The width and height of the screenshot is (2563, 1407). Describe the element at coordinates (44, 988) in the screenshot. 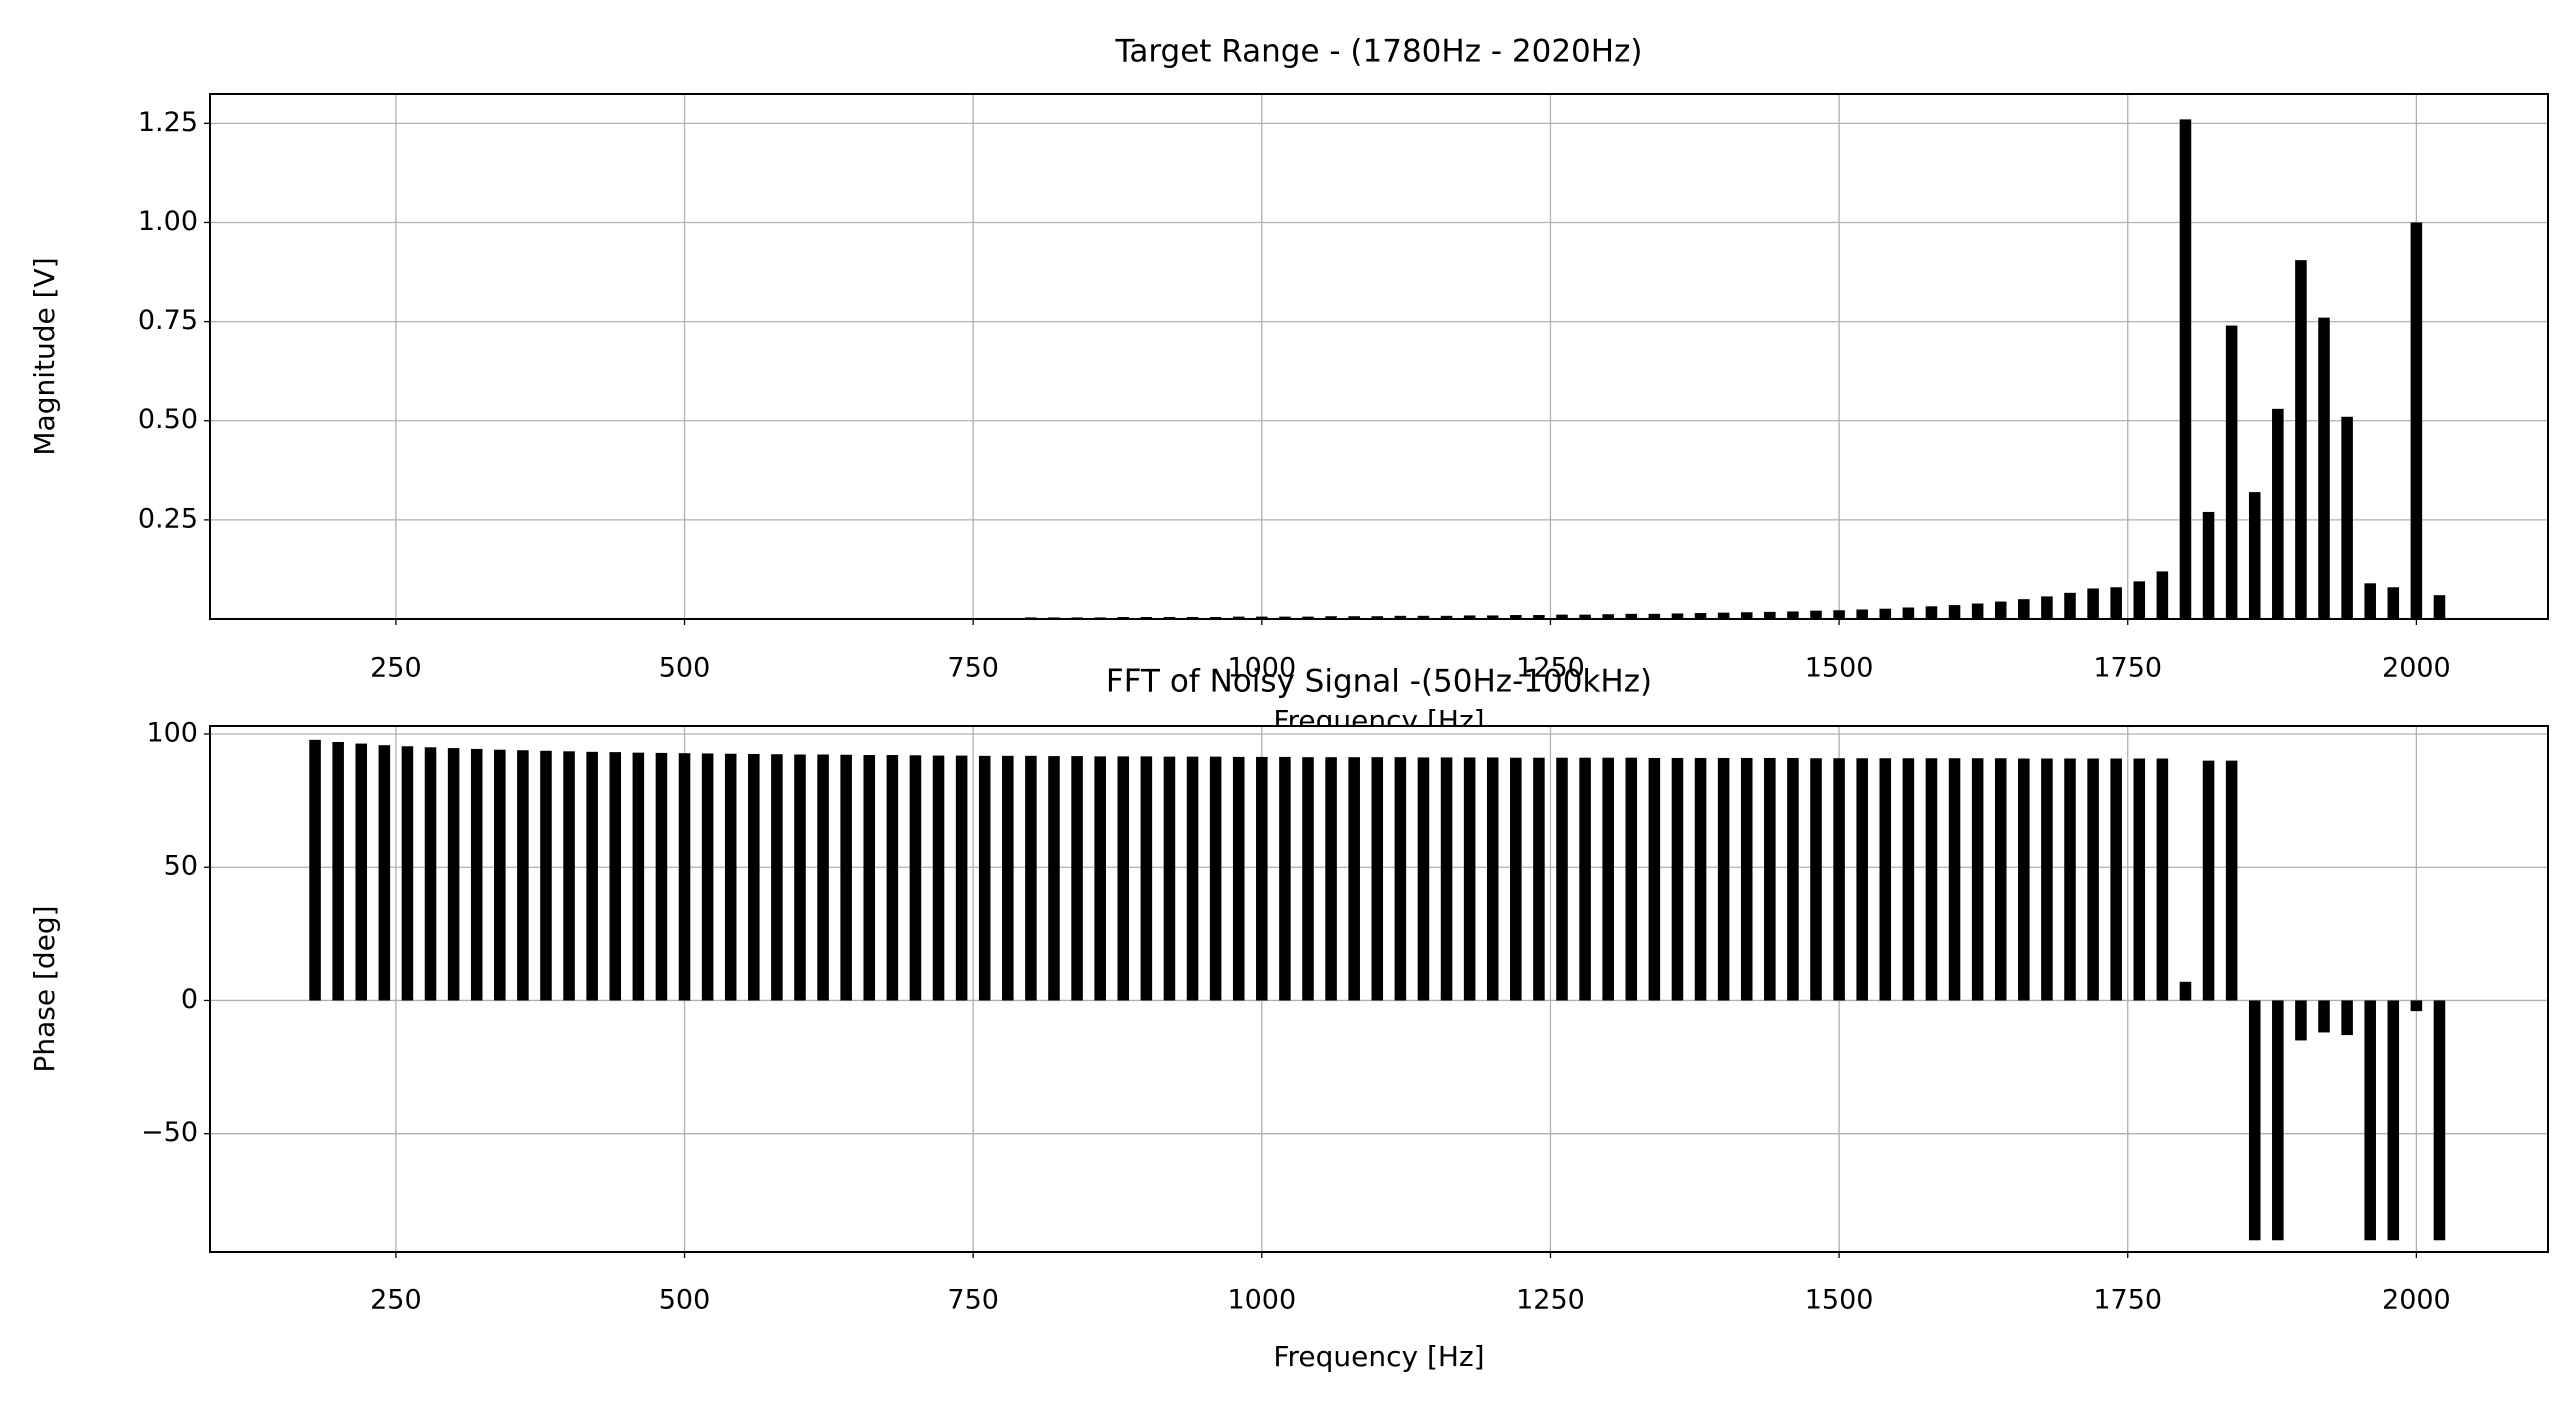

I see `y-axis-label: Phase [deg]` at that location.